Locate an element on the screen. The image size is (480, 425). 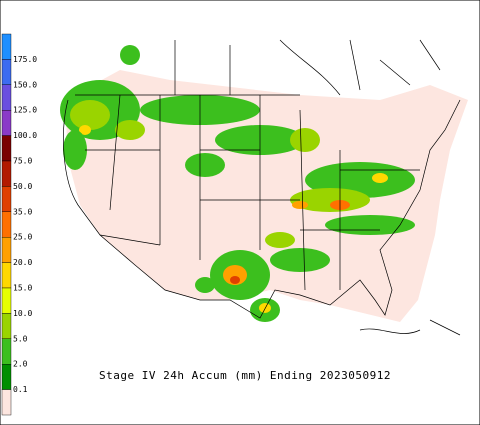
legend-label: 150.0 is located at coordinates (25, 84).